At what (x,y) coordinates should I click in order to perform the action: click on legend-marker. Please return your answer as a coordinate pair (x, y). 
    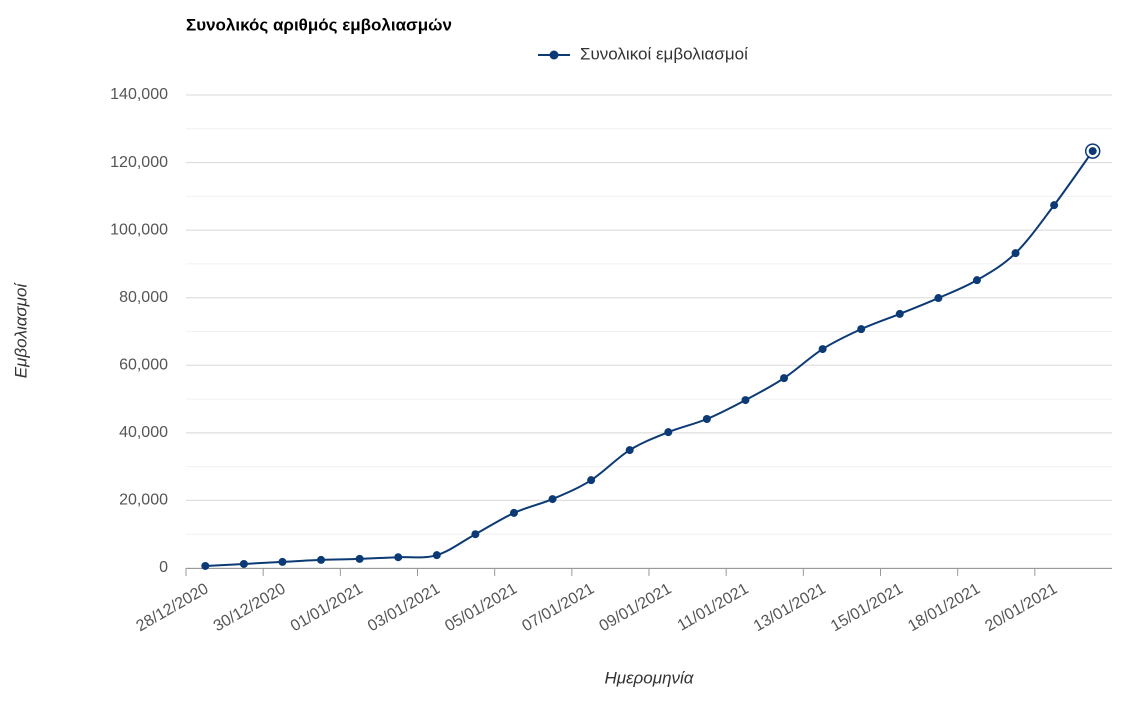
    Looking at the image, I should click on (554, 55).